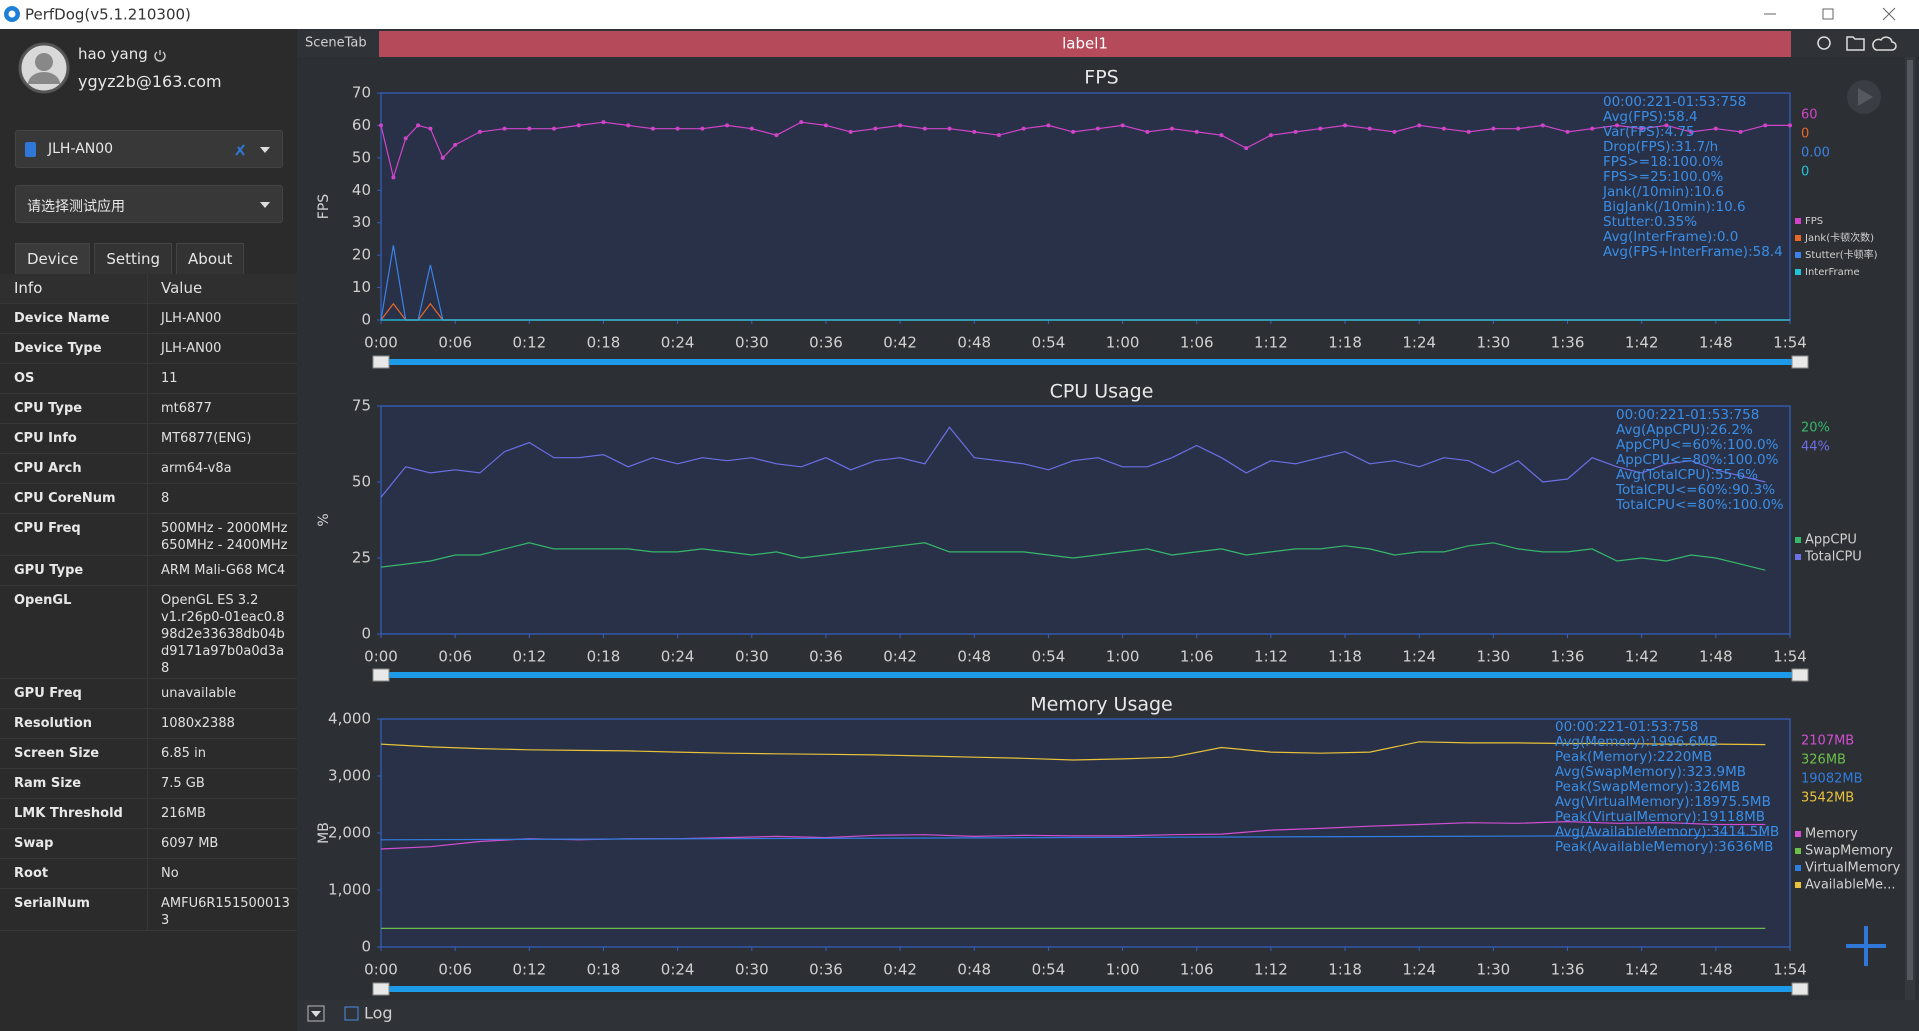 Image resolution: width=1919 pixels, height=1031 pixels. Describe the element at coordinates (53, 258) in the screenshot. I see `tab: Device` at that location.